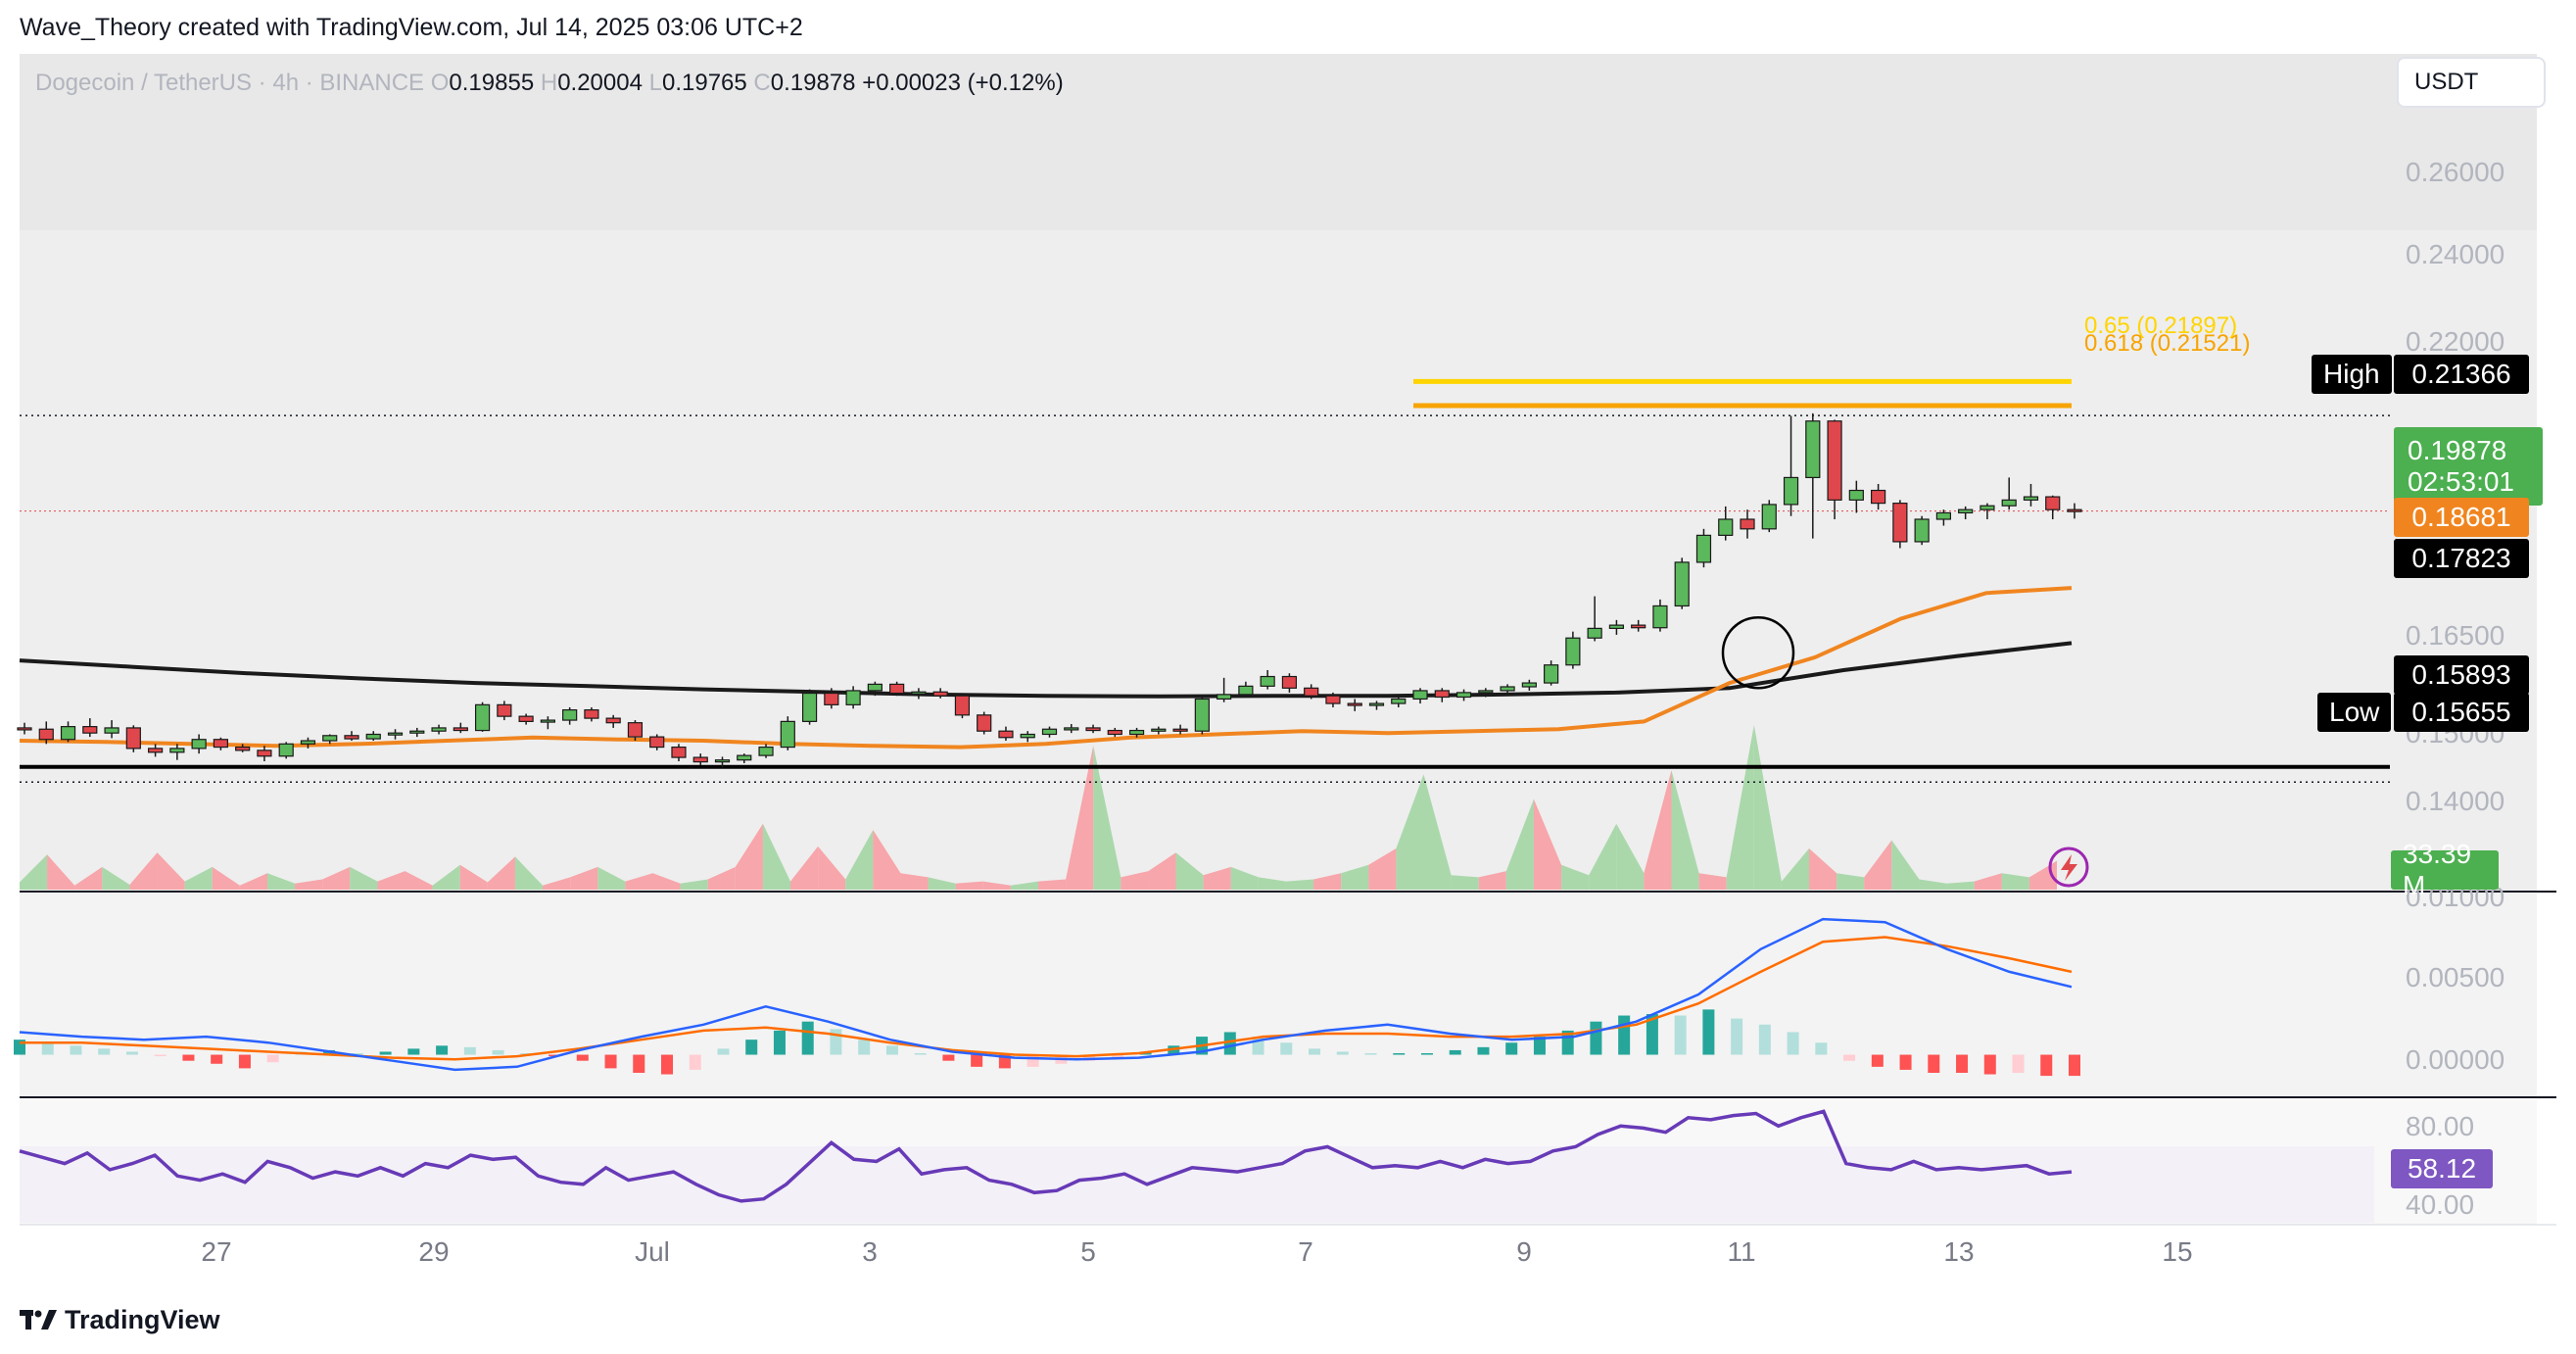 The width and height of the screenshot is (2576, 1354). Describe the element at coordinates (704, 83) in the screenshot. I see `low-value: 0.19765` at that location.